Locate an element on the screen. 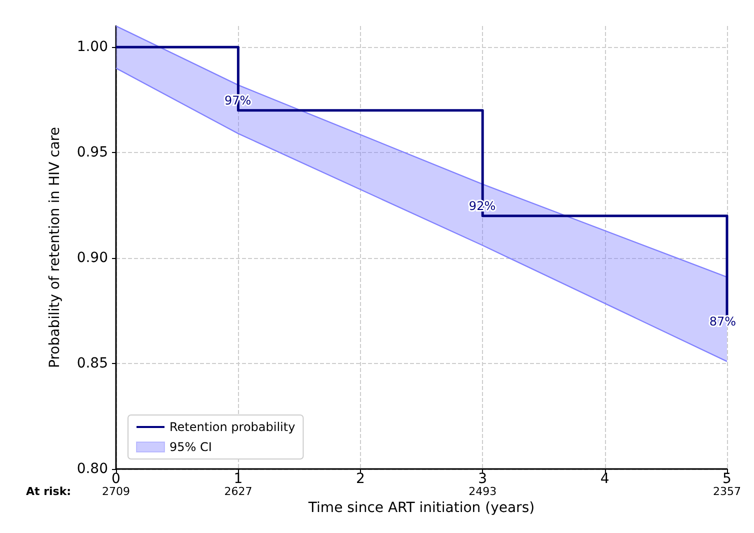 The width and height of the screenshot is (754, 533). y-tick-label: 0.80 is located at coordinates (92, 469).